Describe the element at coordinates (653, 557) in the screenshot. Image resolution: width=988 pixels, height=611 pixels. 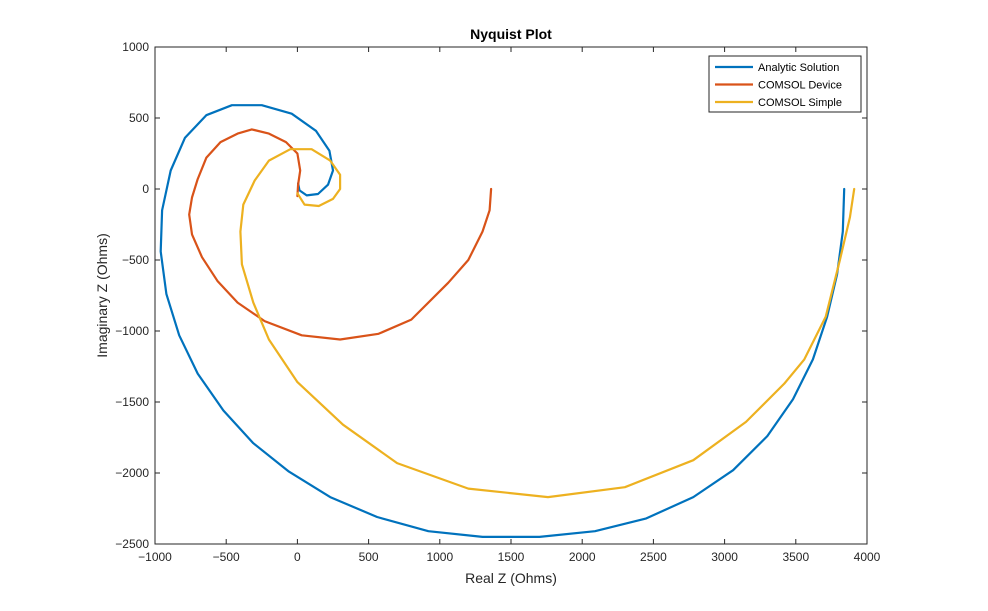
I see `x-tick-label: 2500` at that location.